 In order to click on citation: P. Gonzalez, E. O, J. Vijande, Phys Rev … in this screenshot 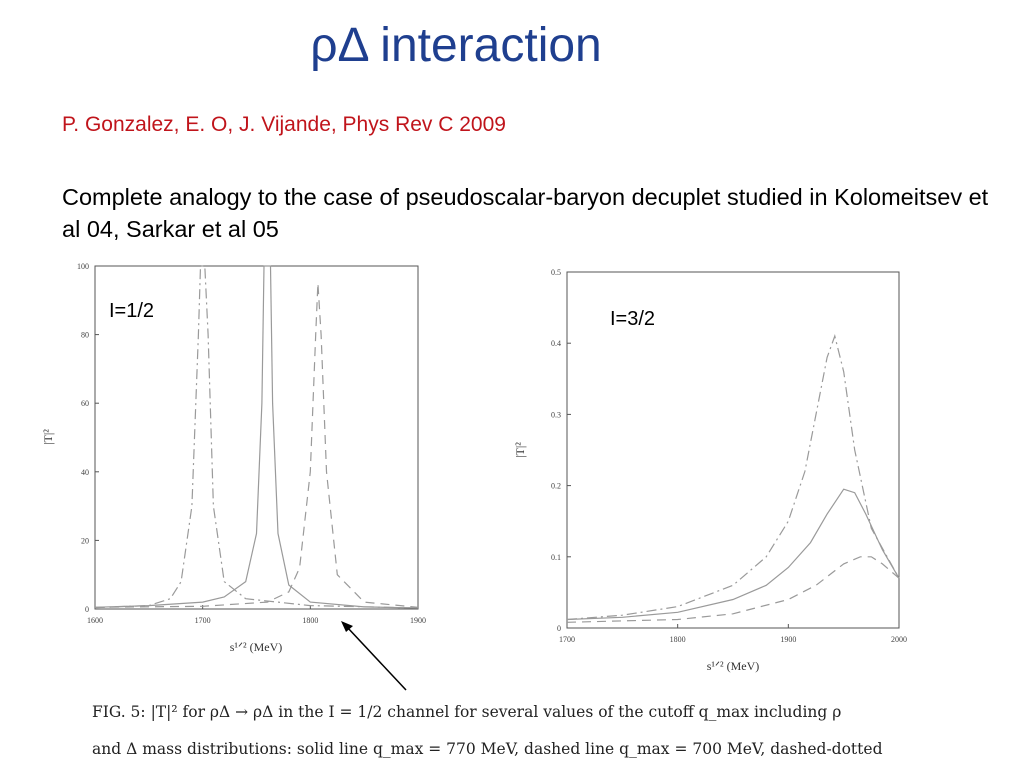, I will do `click(284, 124)`.